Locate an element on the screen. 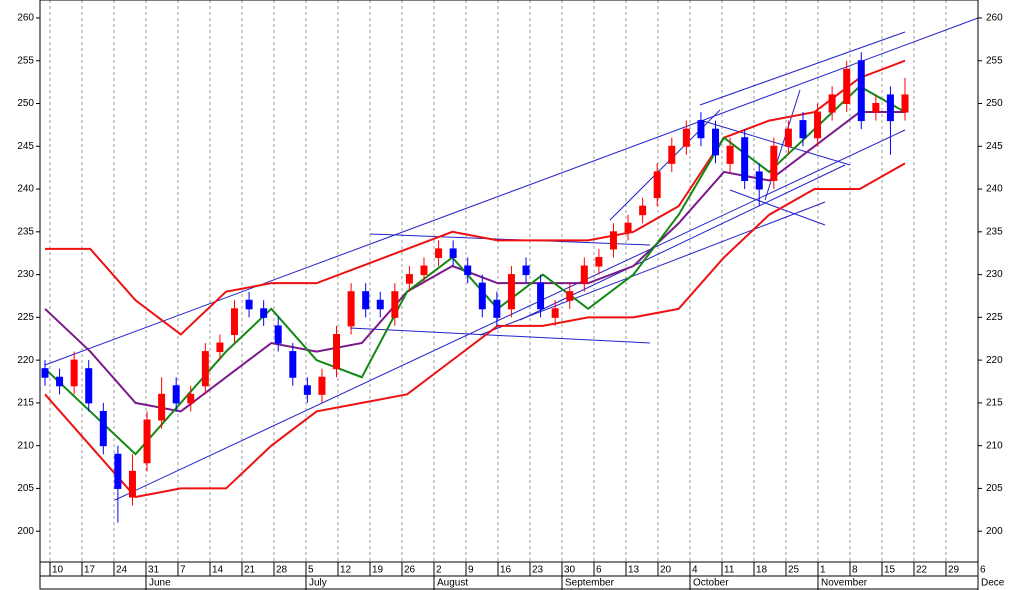  x-tick-label: 12 is located at coordinates (346, 570).